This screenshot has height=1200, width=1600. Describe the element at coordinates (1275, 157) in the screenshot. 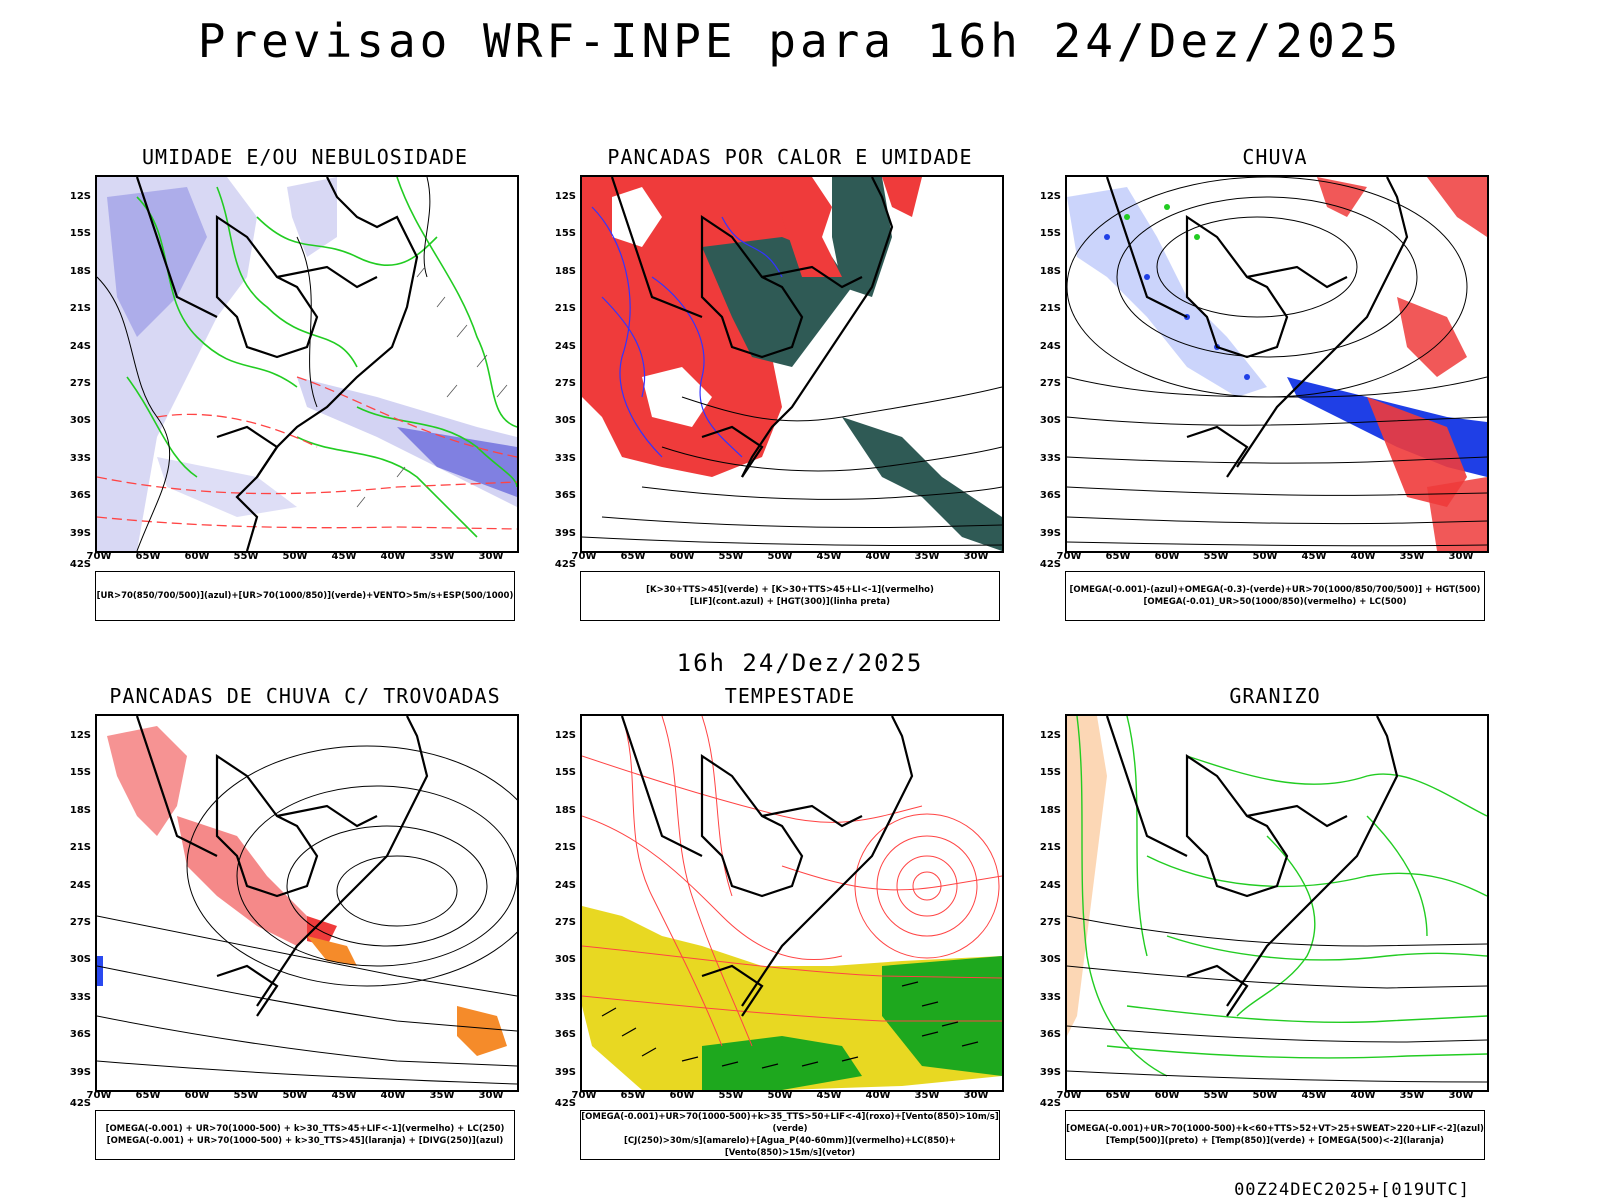

I see `panel-title: CHUVA` at that location.